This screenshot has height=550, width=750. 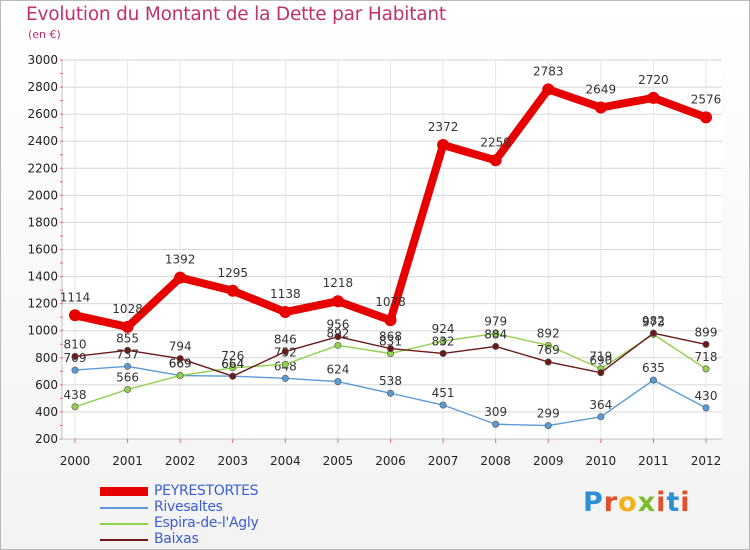 What do you see at coordinates (653, 461) in the screenshot?
I see `x-tick-label: 2011` at bounding box center [653, 461].